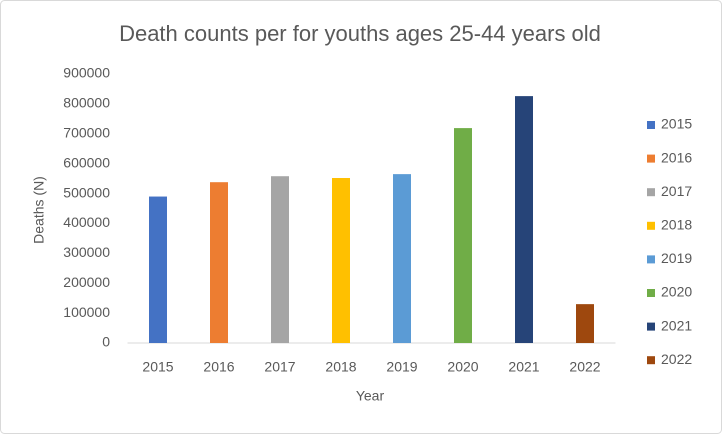 This screenshot has height=439, width=722. I want to click on y-tick-label: 600000, so click(86, 162).